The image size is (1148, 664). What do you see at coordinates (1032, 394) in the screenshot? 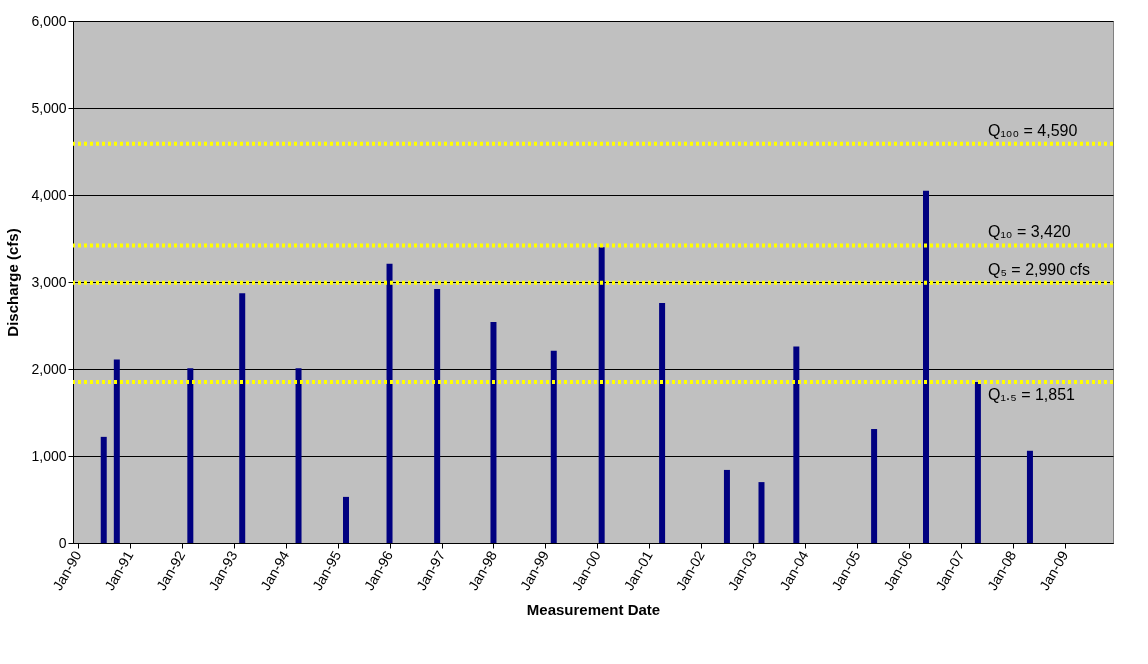
I see `ref-line-label: Q₁.₅ = 1,851` at bounding box center [1032, 394].